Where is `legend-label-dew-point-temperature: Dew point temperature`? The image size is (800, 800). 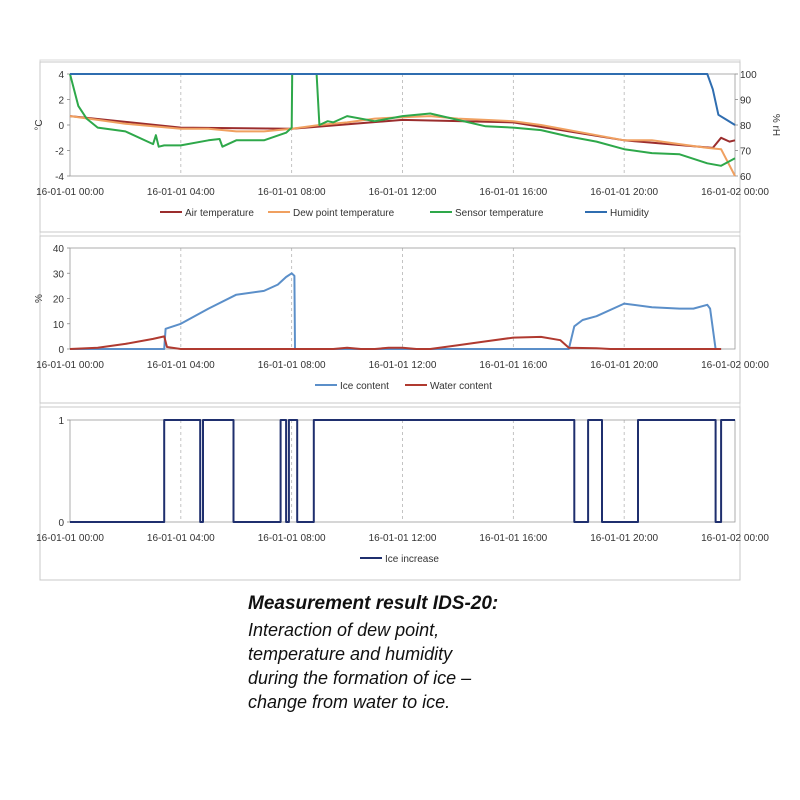
legend-label-dew-point-temperature: Dew point temperature is located at coordinates (344, 213).